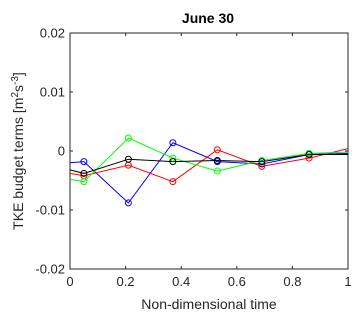  What do you see at coordinates (18, 88) in the screenshot?
I see `y-axis-label-mid: s` at bounding box center [18, 88].